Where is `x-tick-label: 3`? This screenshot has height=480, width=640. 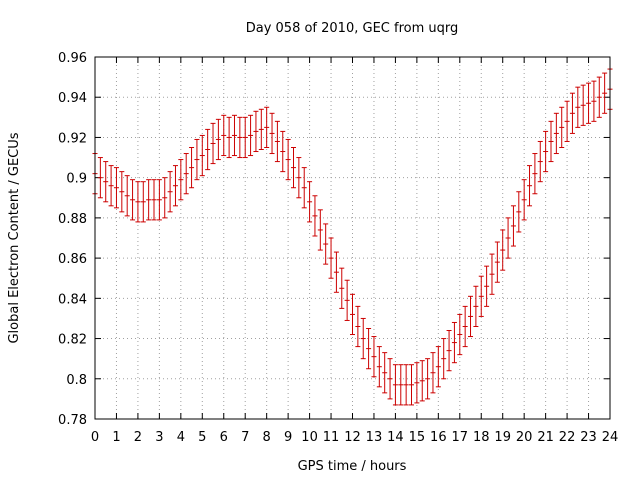 x-tick-label: 3 is located at coordinates (159, 437).